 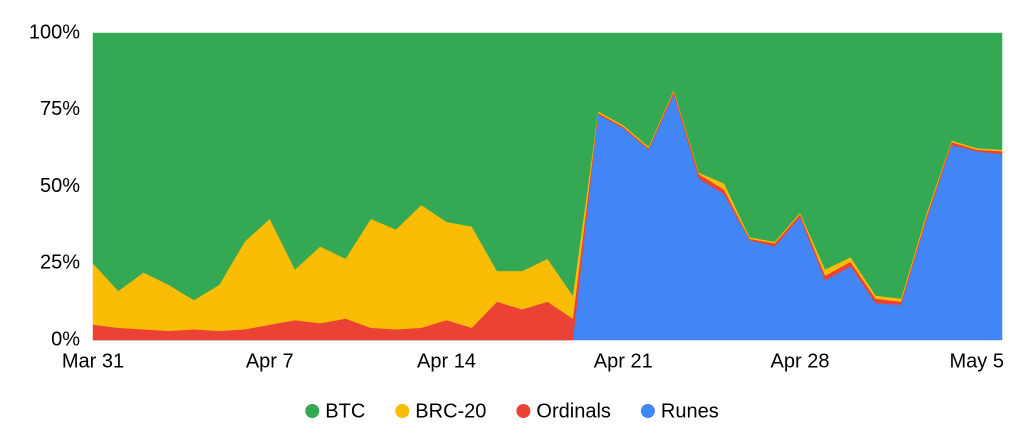 What do you see at coordinates (977, 361) in the screenshot?
I see `x-tick-label: May 5` at bounding box center [977, 361].